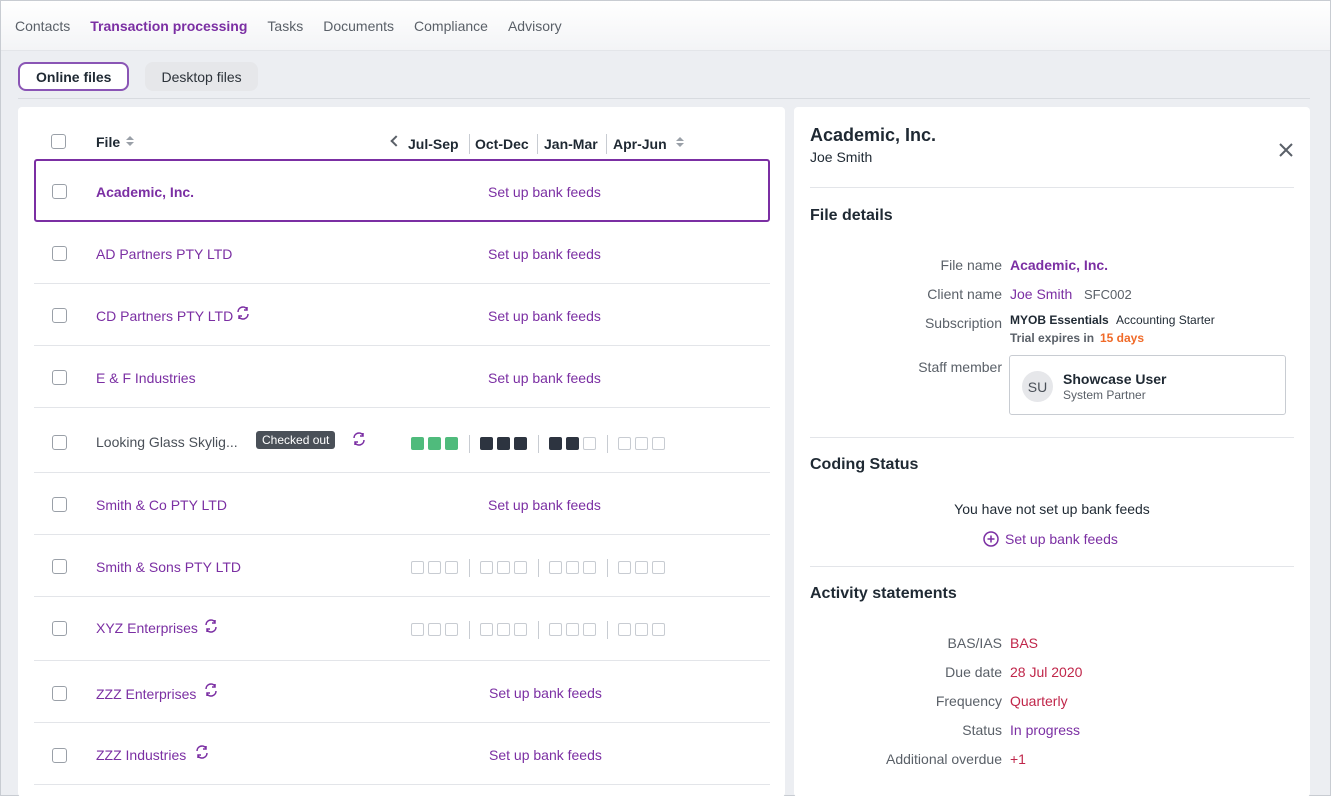 This screenshot has width=1331, height=796. What do you see at coordinates (841, 157) in the screenshot?
I see `detail-subtitle: Joe Smith` at bounding box center [841, 157].